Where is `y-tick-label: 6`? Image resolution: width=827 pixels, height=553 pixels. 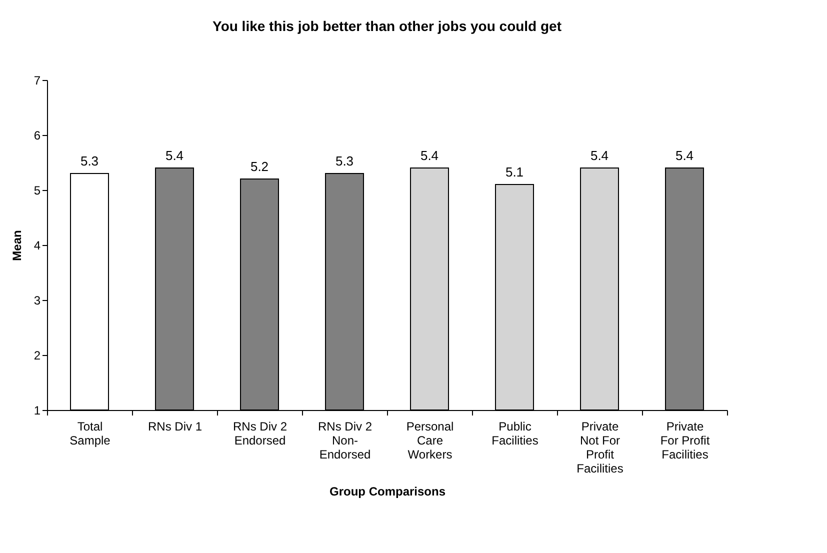
y-tick-label: 6 is located at coordinates (37, 135).